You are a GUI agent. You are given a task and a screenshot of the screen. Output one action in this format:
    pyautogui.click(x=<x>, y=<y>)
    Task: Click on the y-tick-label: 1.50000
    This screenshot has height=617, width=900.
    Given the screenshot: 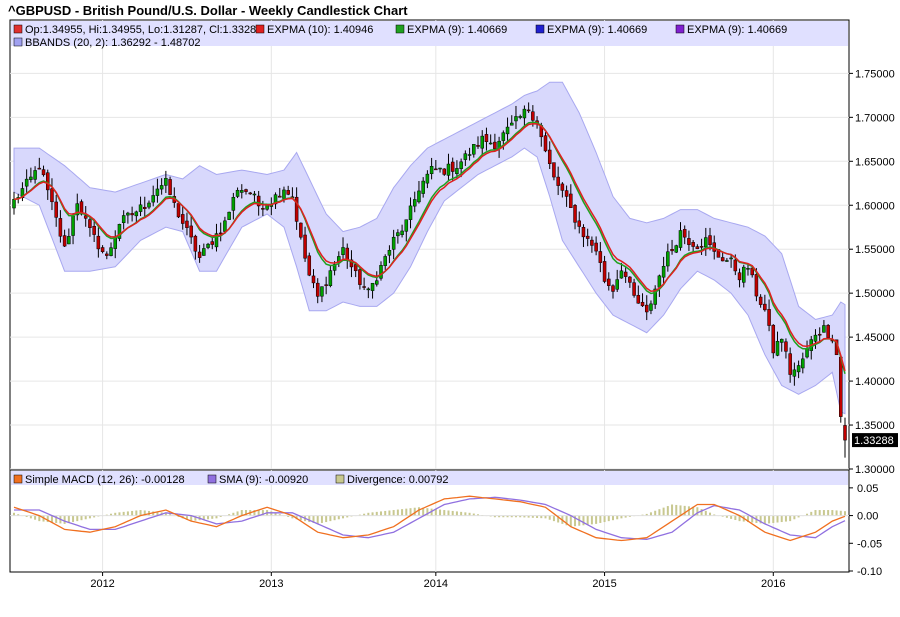 What is the action you would take?
    pyautogui.click(x=875, y=294)
    